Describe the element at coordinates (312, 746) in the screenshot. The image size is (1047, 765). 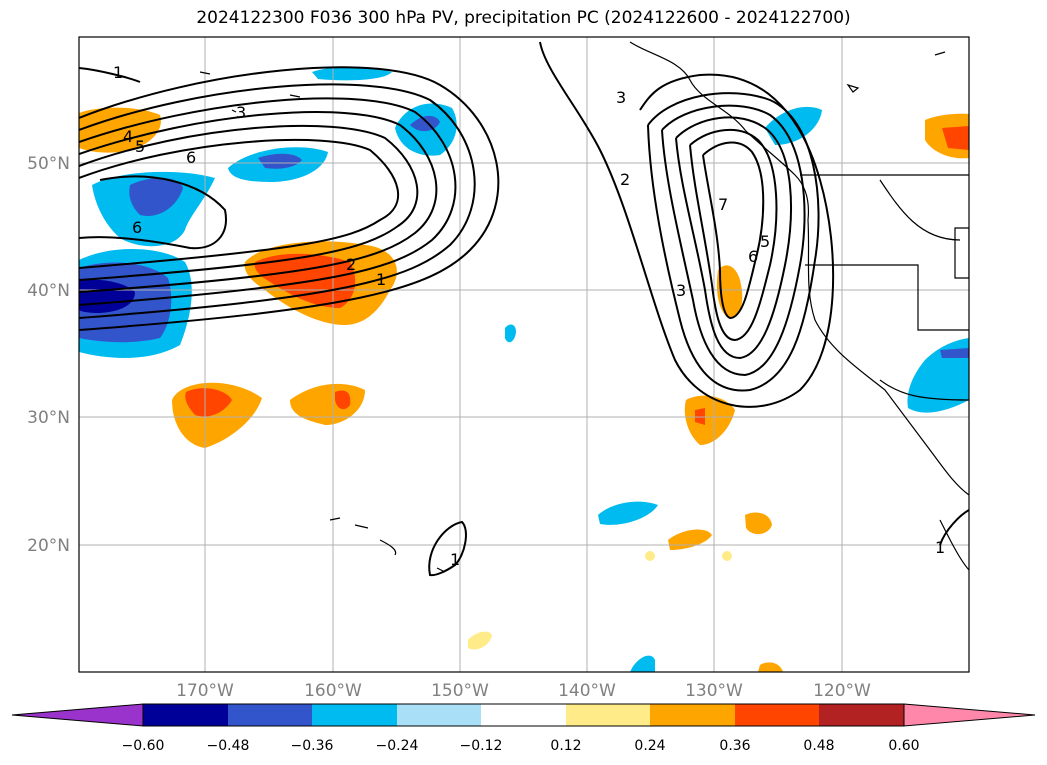
I see `colorbar-tick-label: −0.36` at that location.